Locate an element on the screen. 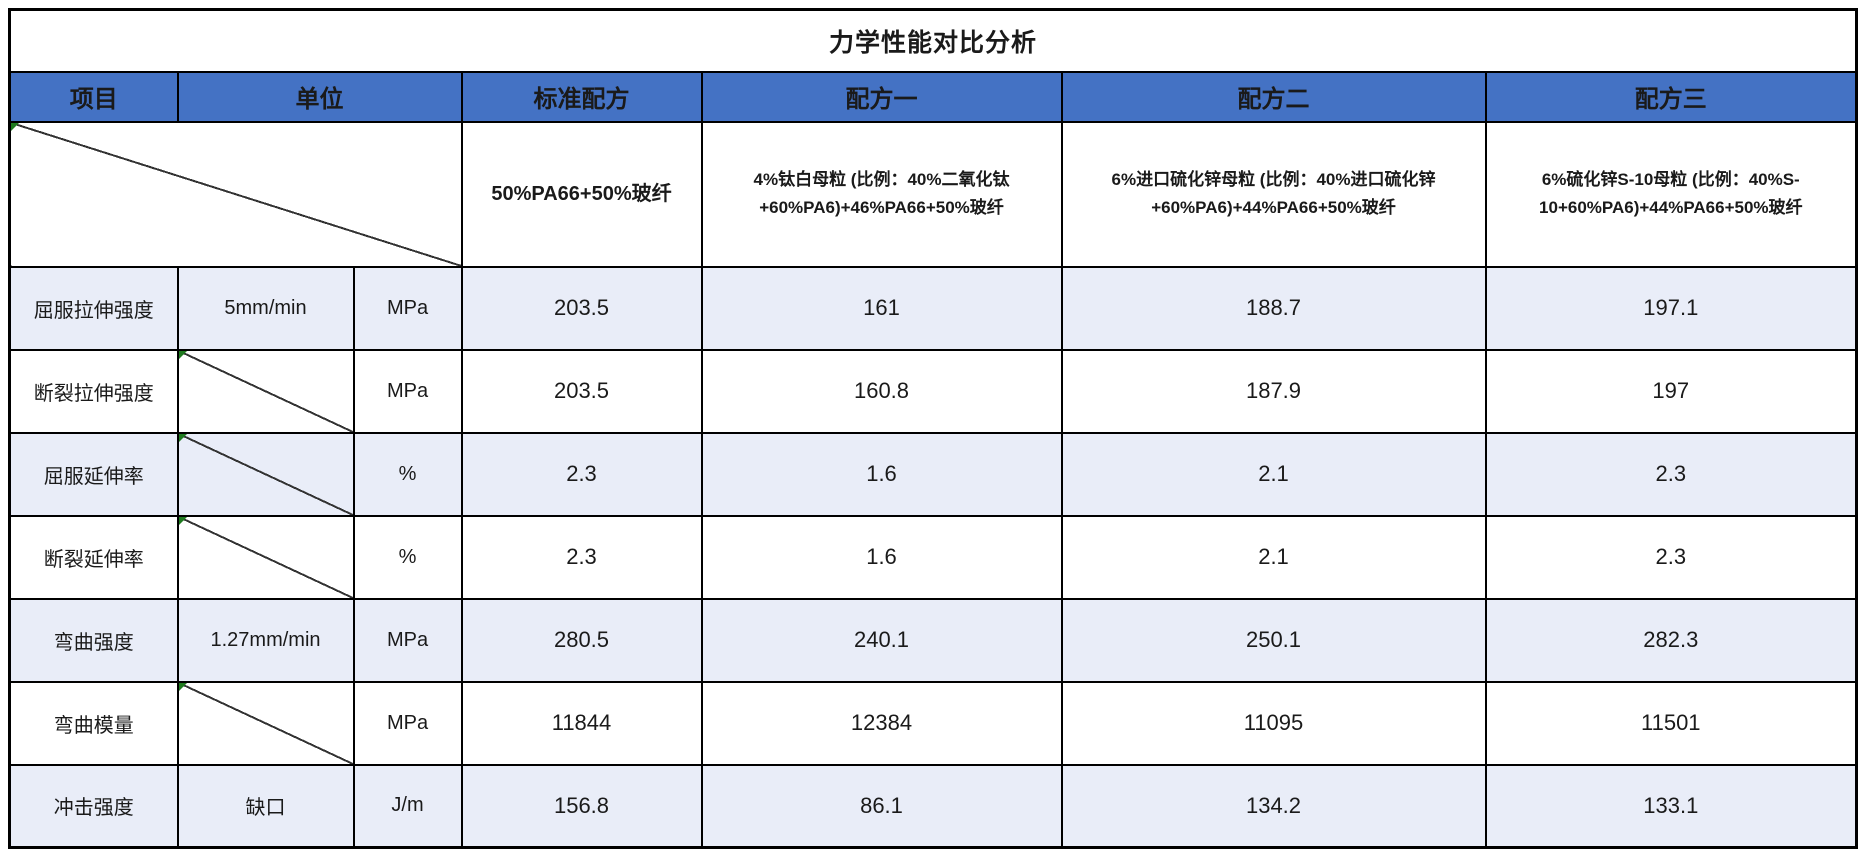  column-header-formula1: 配方一 is located at coordinates (881, 96).